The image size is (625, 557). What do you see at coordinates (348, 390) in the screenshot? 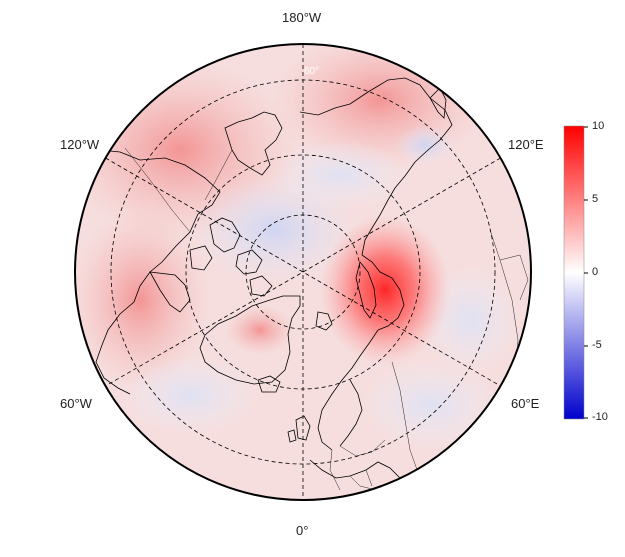
I see `scandinavia-coast` at bounding box center [348, 390].